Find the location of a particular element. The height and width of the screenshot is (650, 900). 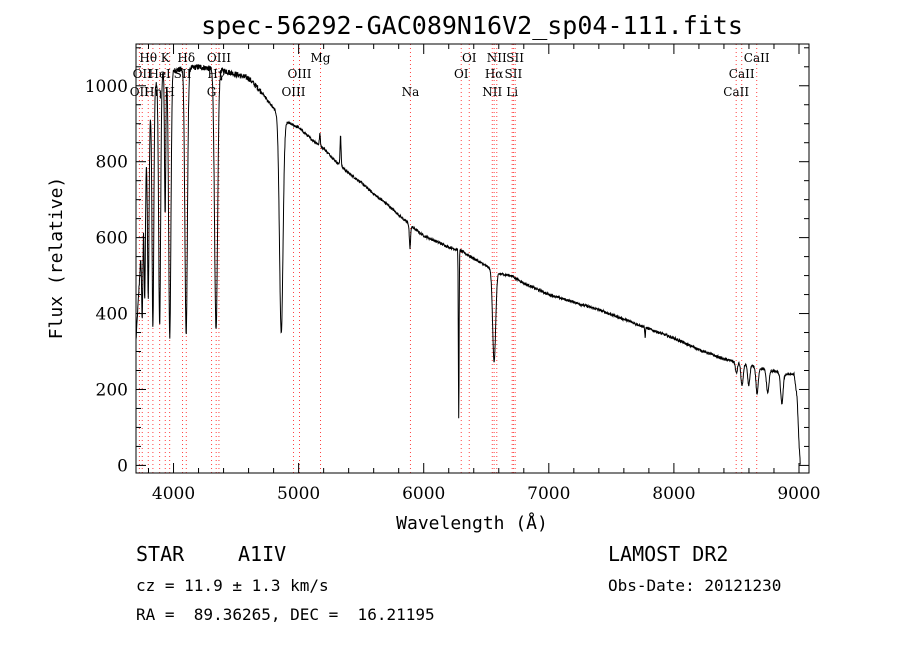

x-tick-label: 5000 is located at coordinates (298, 494).